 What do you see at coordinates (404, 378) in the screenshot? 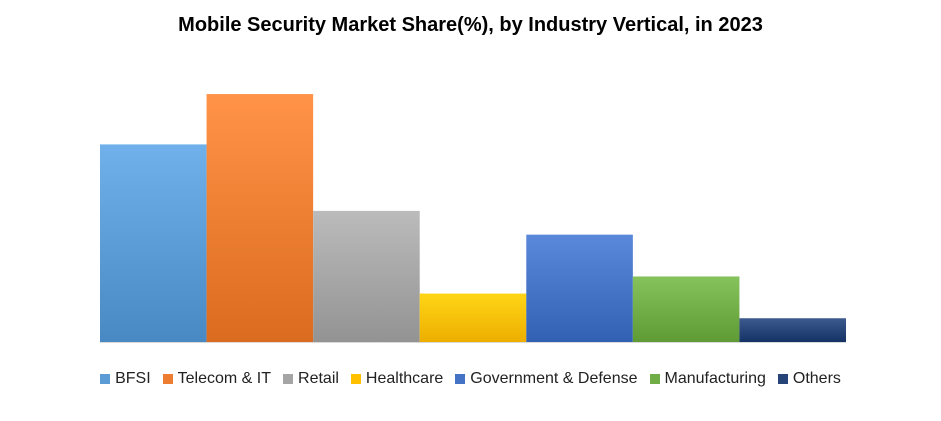
I see `legend-label: Healthcare` at bounding box center [404, 378].